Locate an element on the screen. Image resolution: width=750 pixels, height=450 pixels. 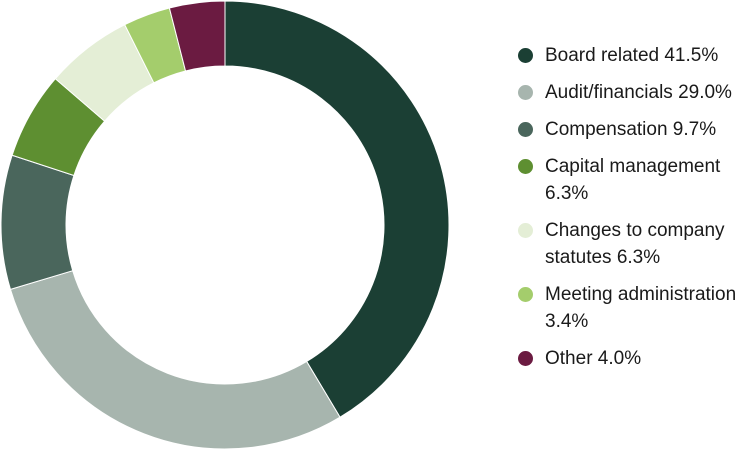
legend-item: Capital management 6.3% is located at coordinates (632, 180).